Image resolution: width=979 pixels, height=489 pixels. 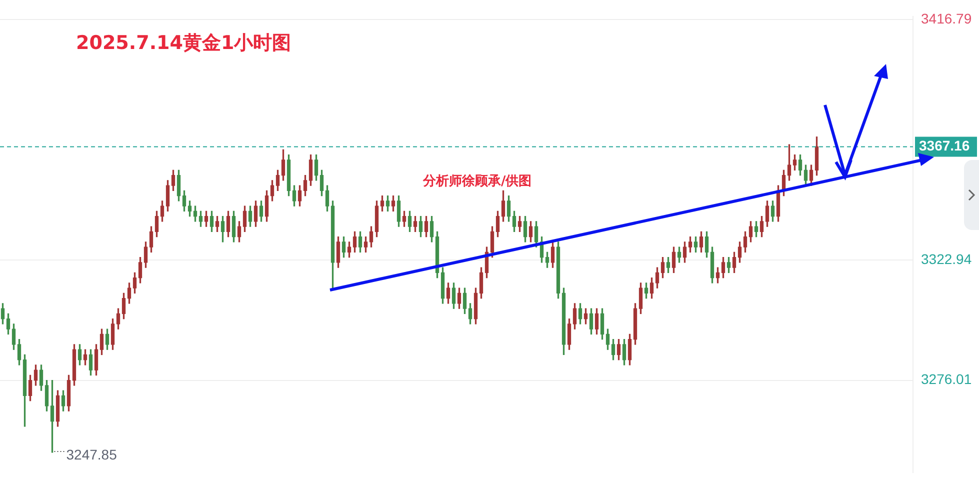 I want to click on y-tick-label: 3276.01, so click(x=946, y=379).